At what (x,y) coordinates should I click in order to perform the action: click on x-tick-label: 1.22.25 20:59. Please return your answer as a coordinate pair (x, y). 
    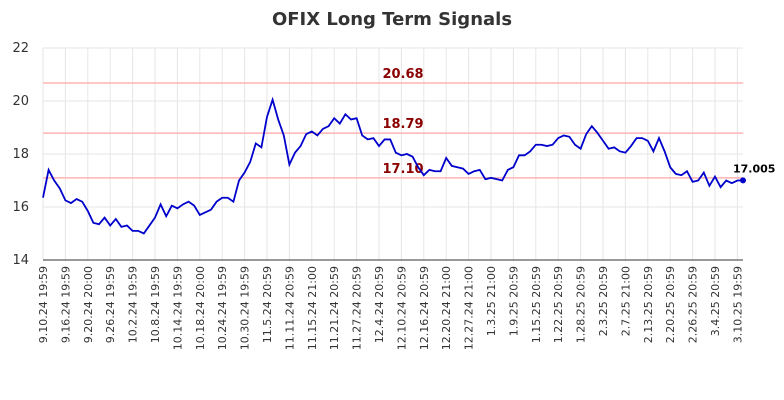
    Looking at the image, I should click on (558, 304).